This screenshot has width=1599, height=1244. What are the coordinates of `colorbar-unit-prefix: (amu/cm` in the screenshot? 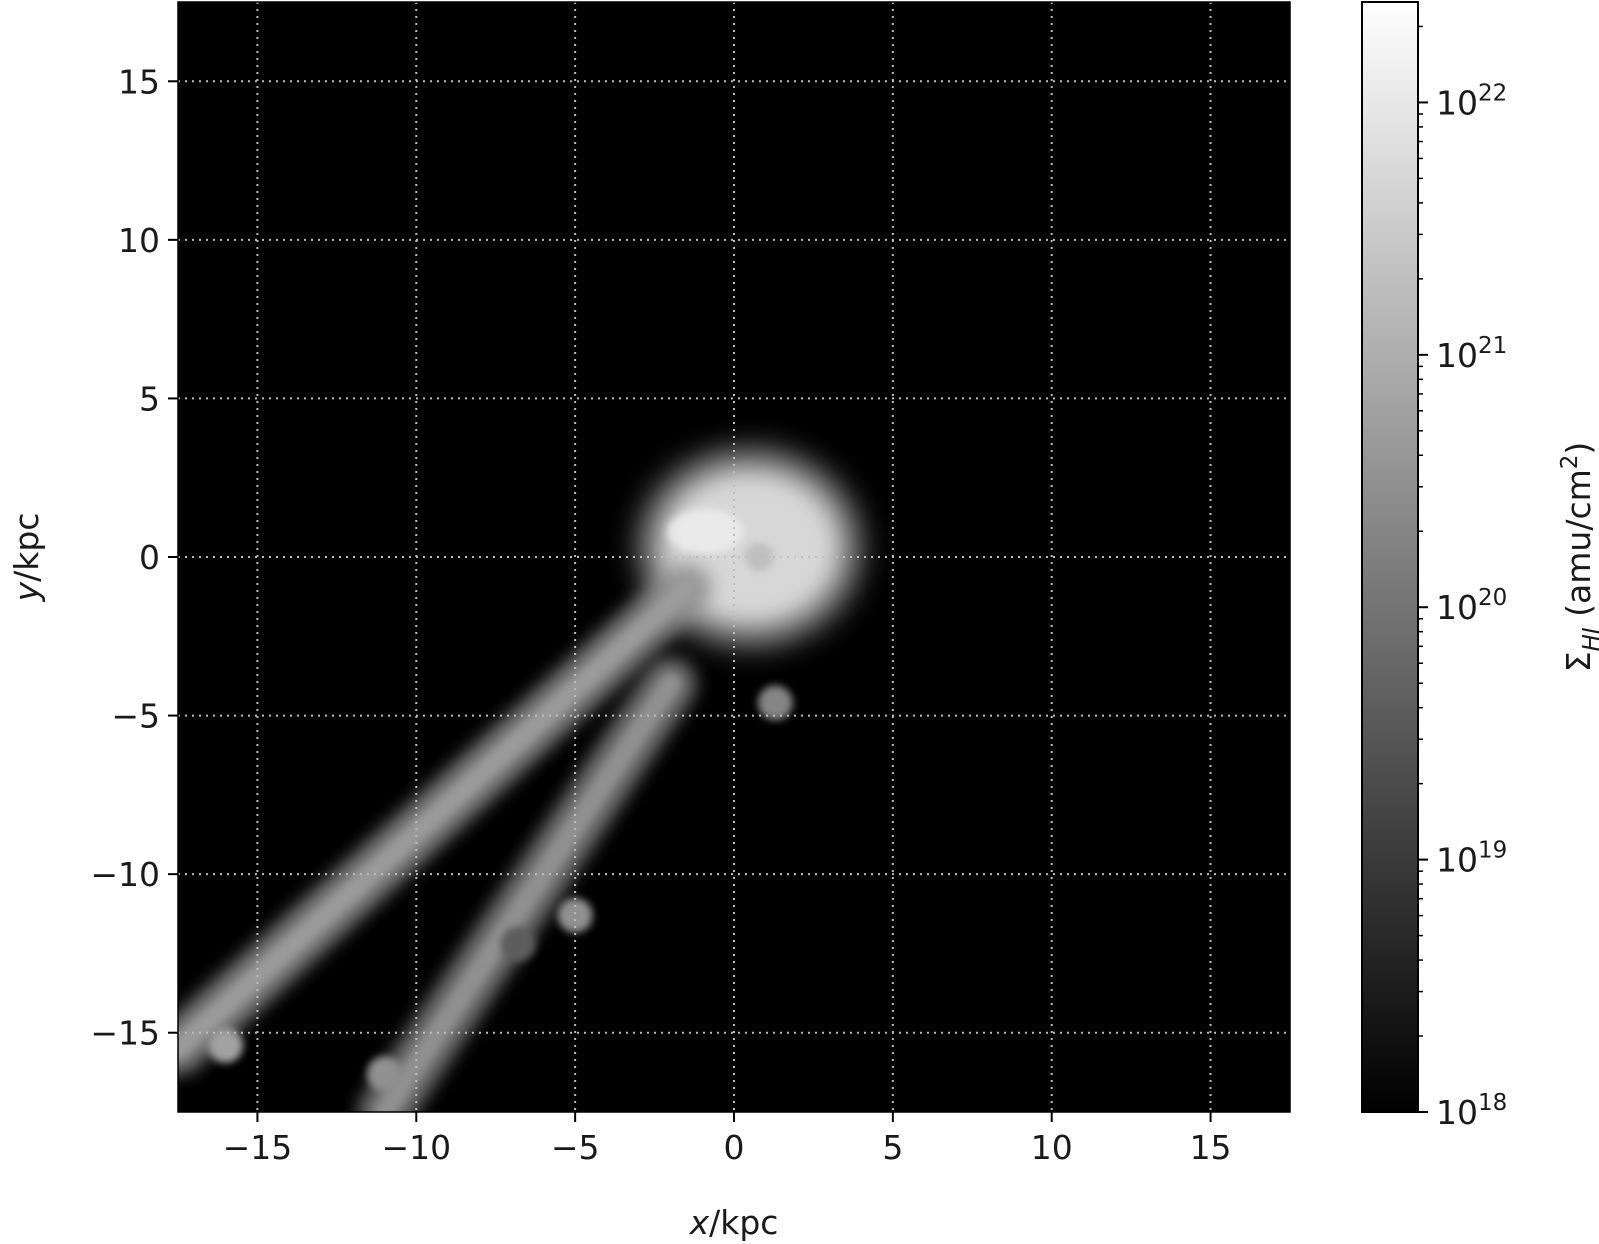 It's located at (1578, 548).